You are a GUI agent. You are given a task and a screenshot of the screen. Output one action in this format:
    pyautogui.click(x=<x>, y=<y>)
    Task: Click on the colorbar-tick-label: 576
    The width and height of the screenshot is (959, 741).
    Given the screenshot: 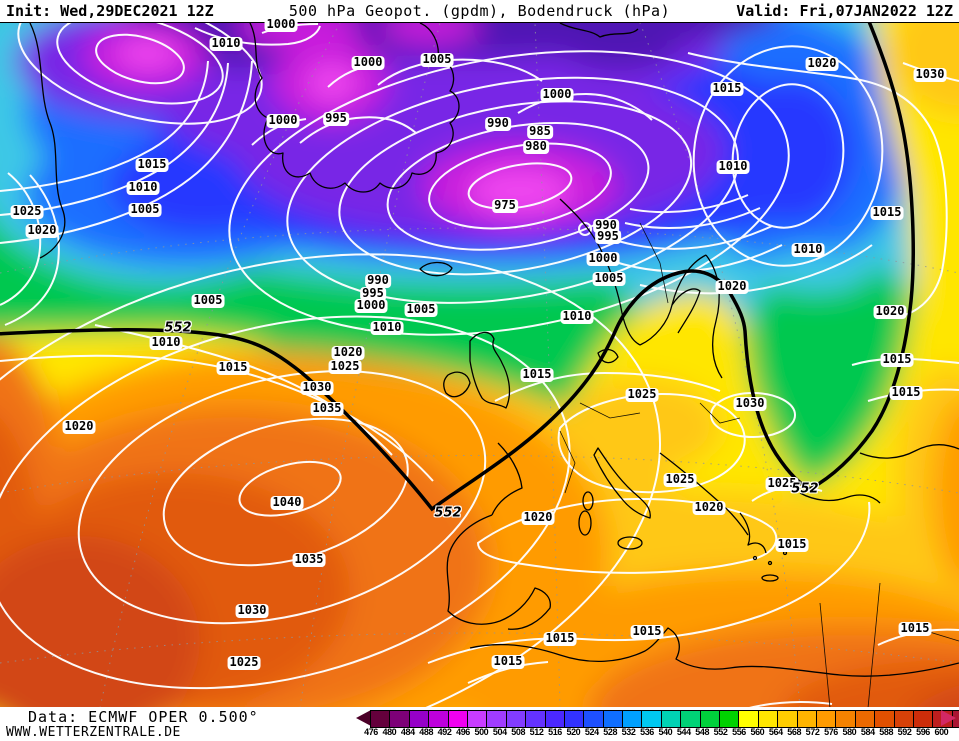 What is the action you would take?
    pyautogui.click(x=831, y=732)
    